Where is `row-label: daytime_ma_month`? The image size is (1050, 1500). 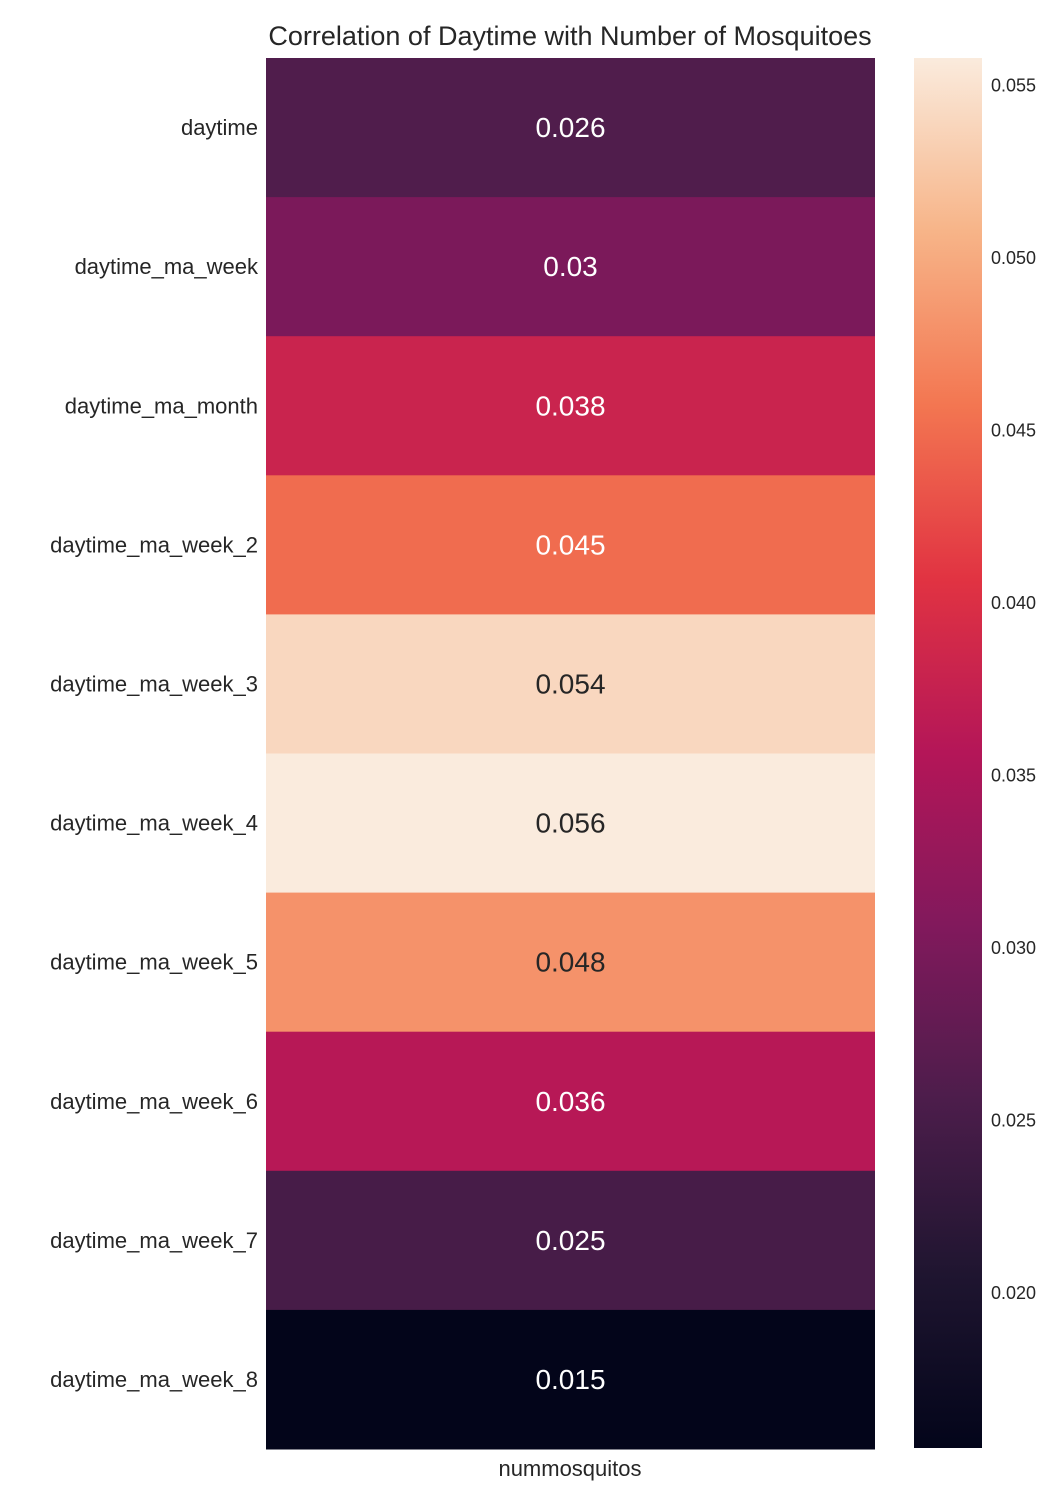 row-label: daytime_ma_month is located at coordinates (161, 405).